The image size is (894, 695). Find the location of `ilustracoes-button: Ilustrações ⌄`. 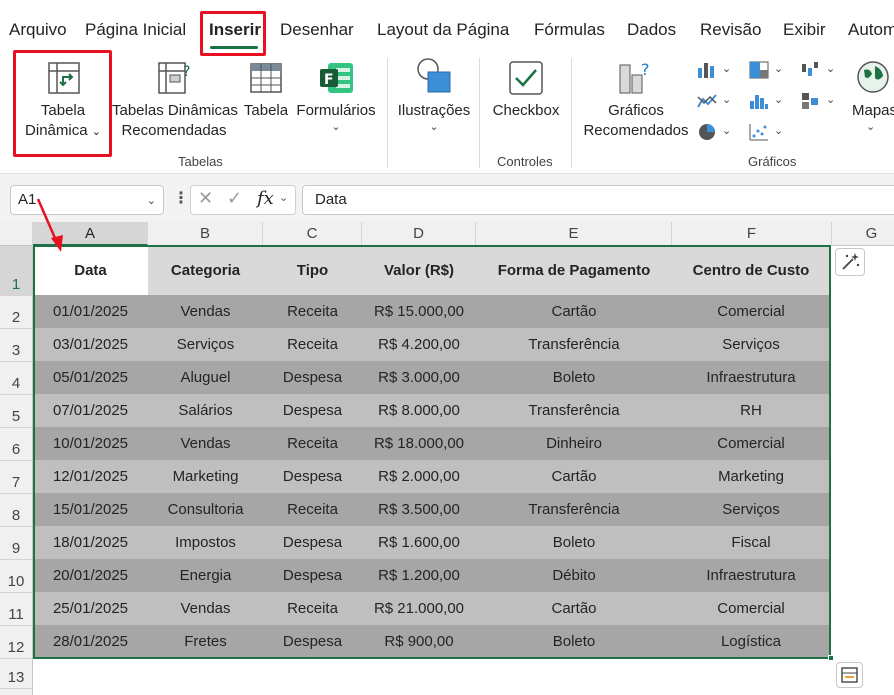

ilustracoes-button: Ilustrações ⌄ is located at coordinates (434, 104).